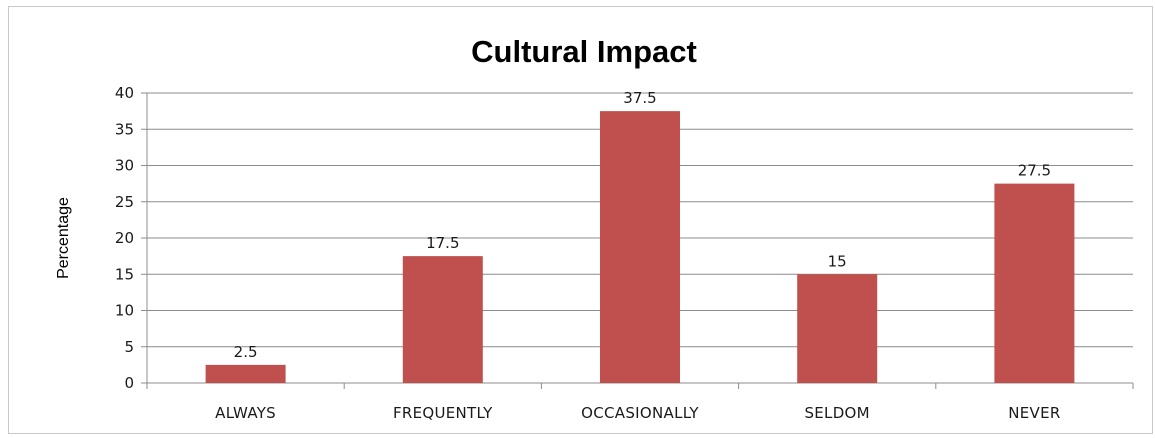  I want to click on chart-title: Cultural Impact, so click(584, 51).